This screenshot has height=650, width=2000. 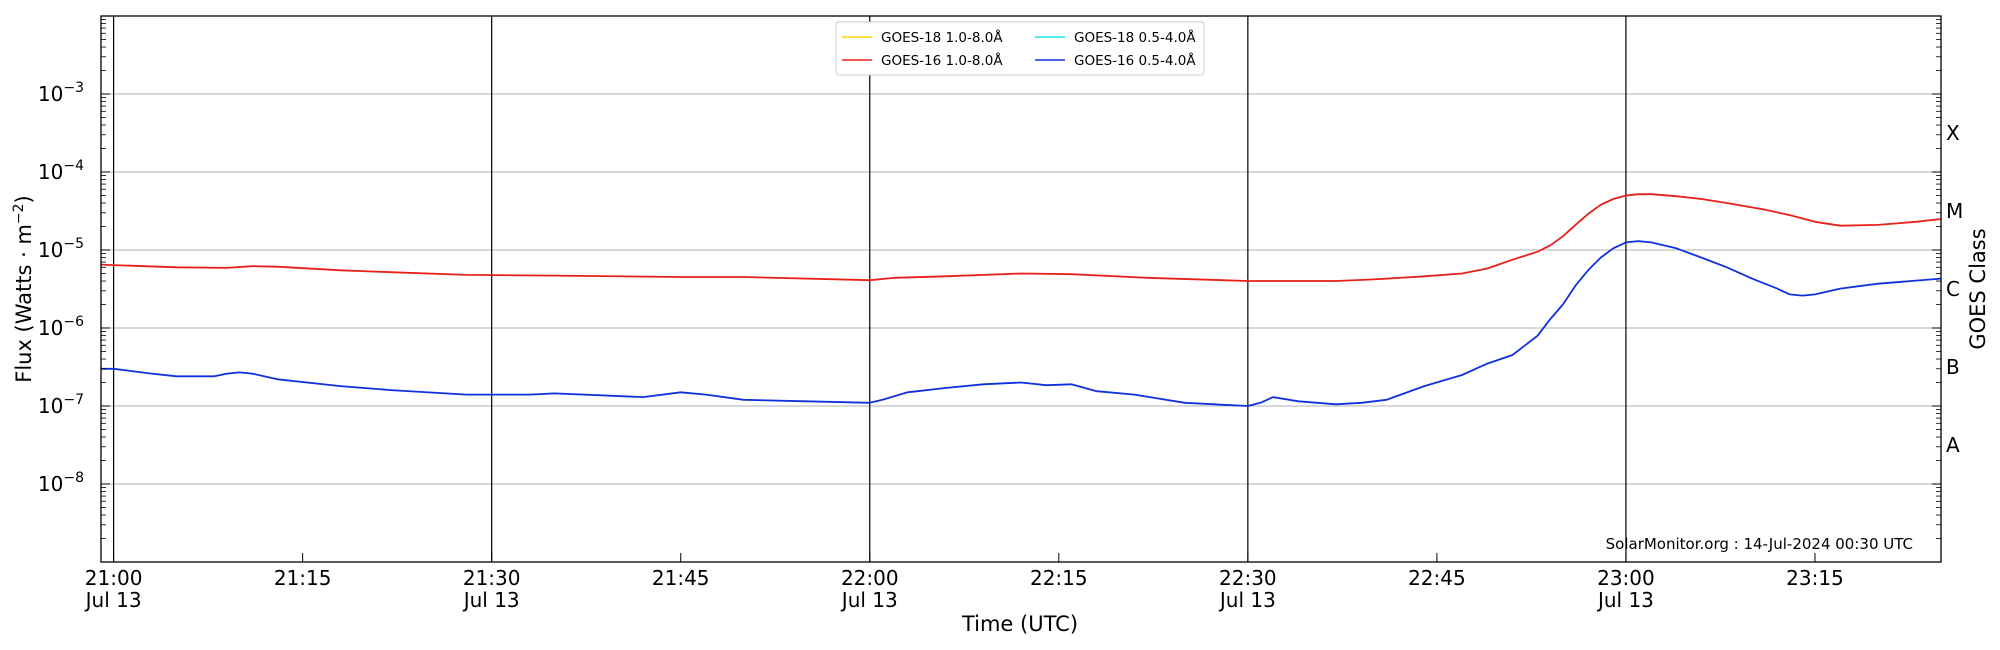 I want to click on y-tick-label: 10⁻⁸, so click(x=61, y=483).